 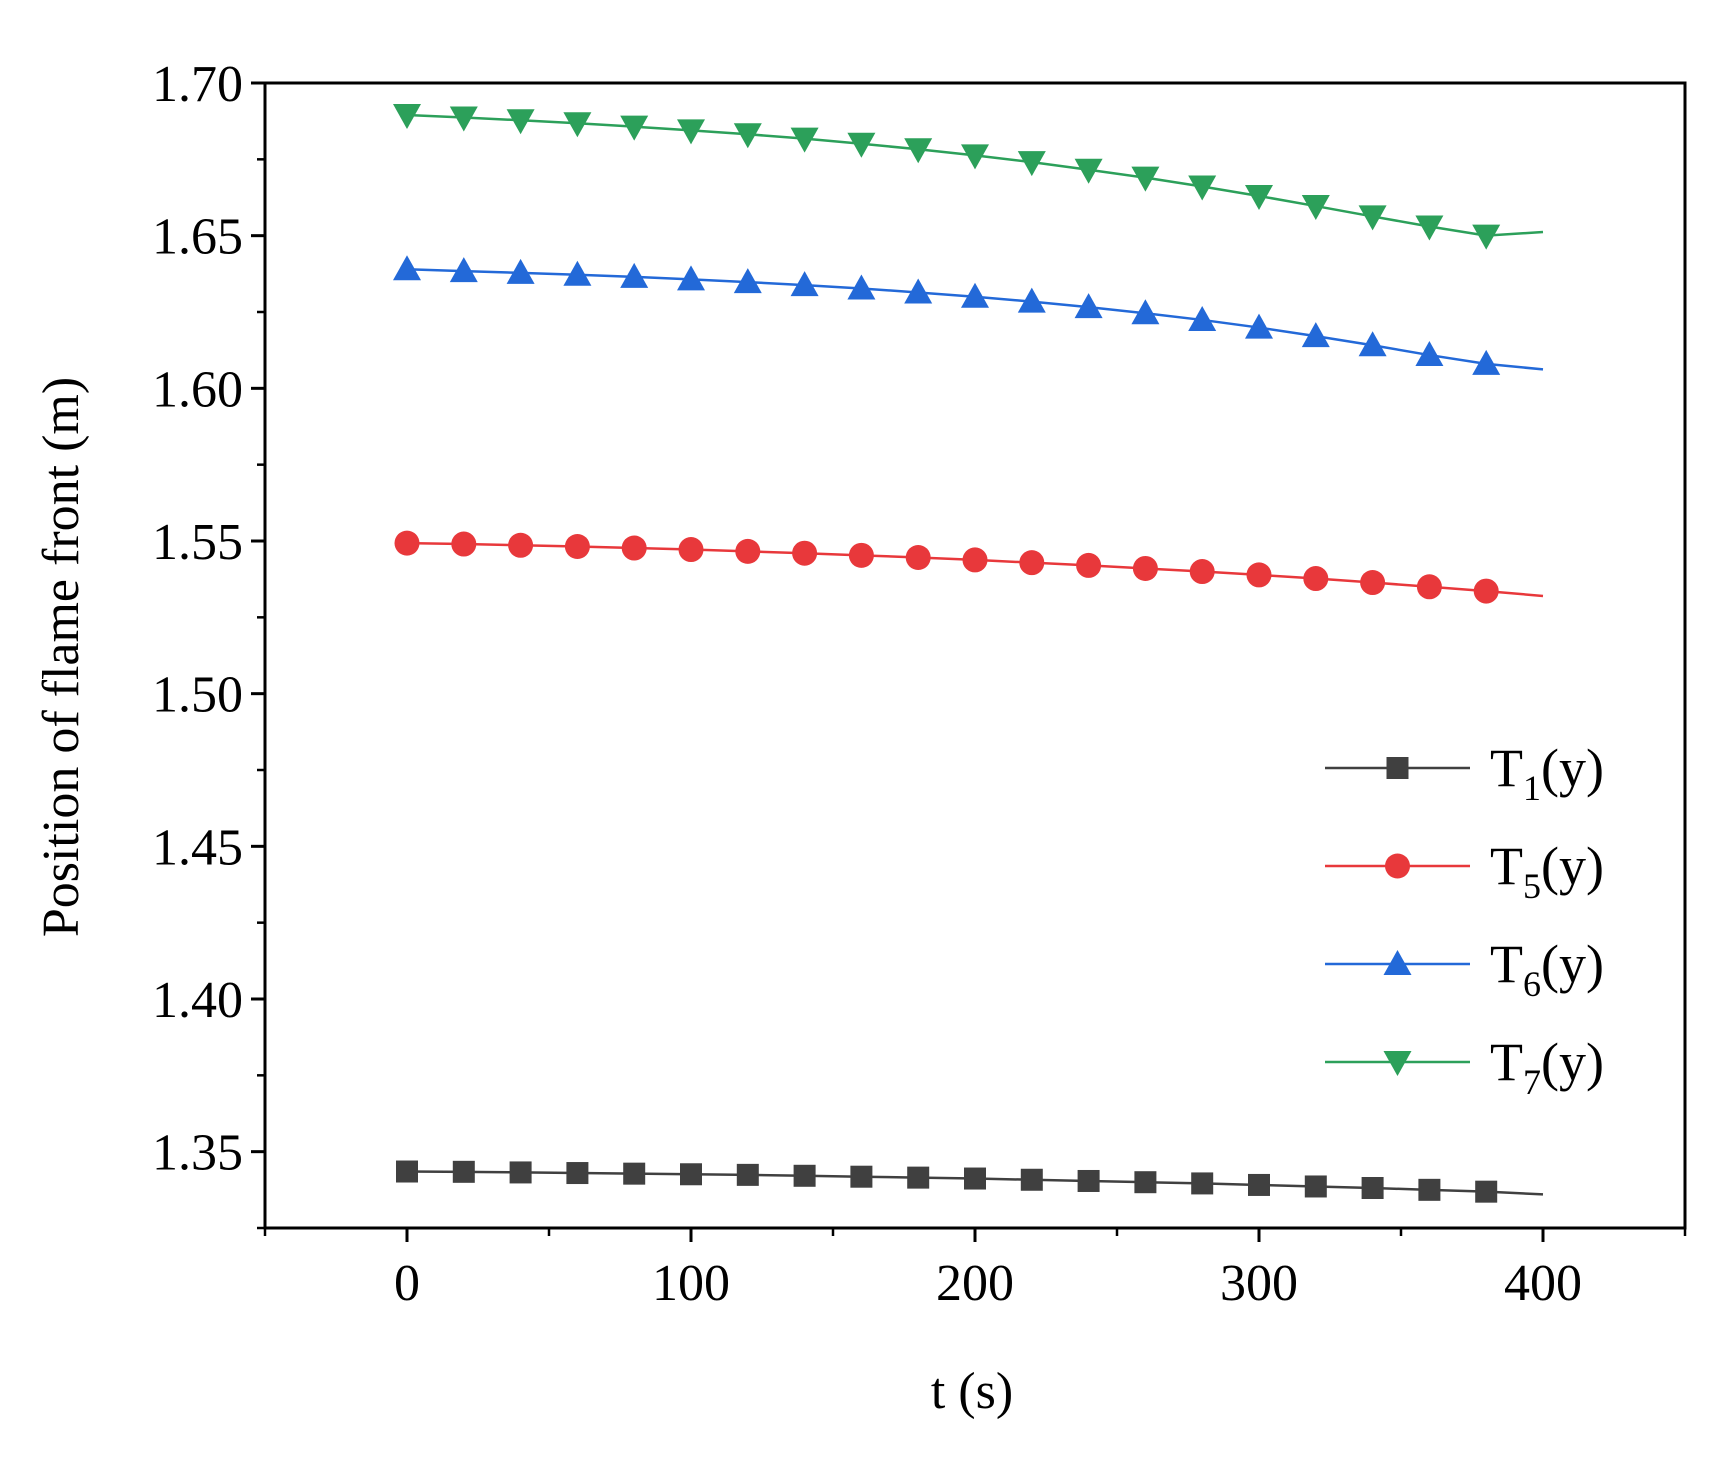 I want to click on y-tick-label: 1.60, so click(x=197, y=389).